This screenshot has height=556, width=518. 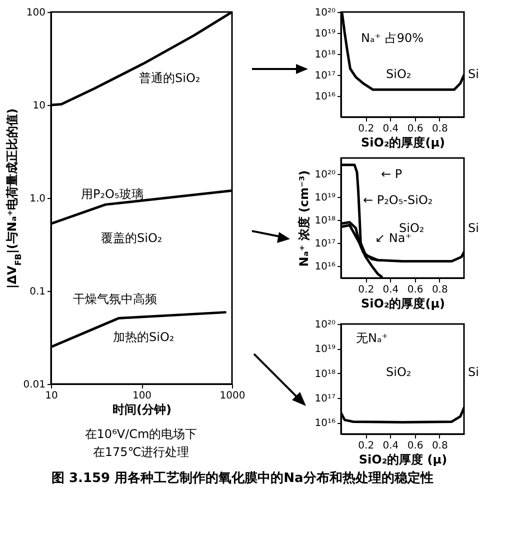 What do you see at coordinates (141, 452) in the screenshot?
I see `text: 在175℃进行处理` at bounding box center [141, 452].